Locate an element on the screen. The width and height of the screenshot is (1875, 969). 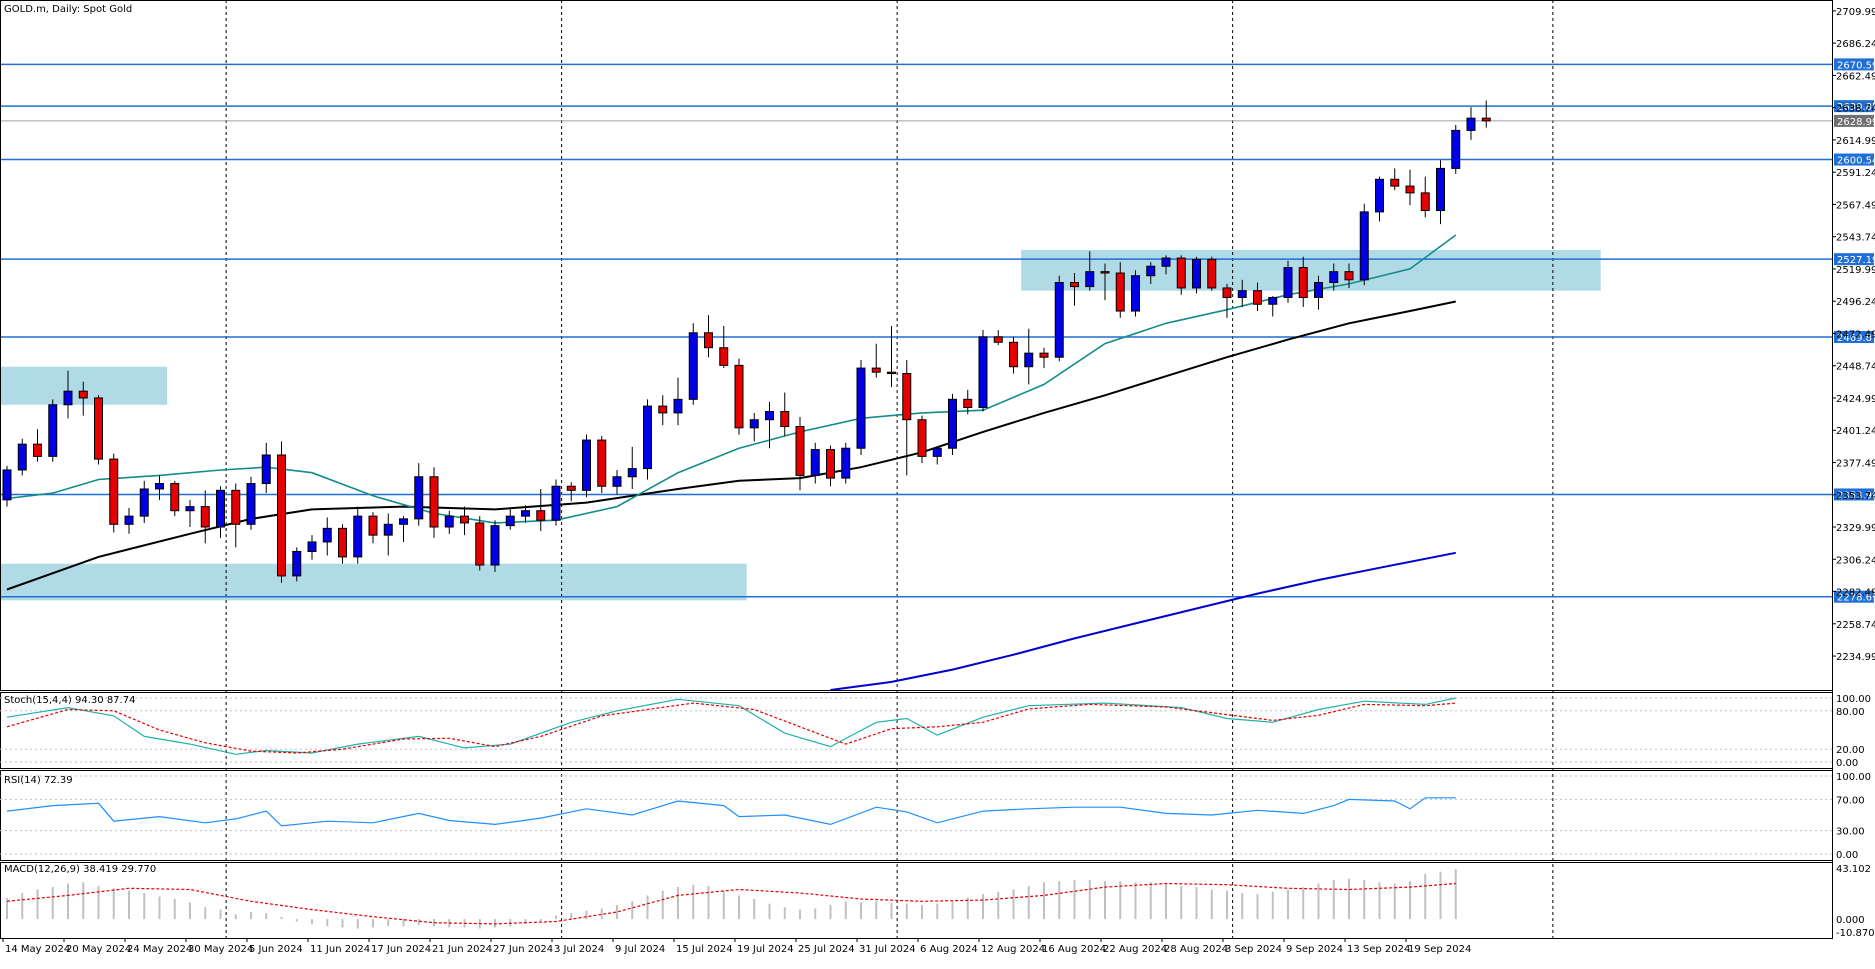
time-label-3: 30 May 2024 is located at coordinates (220, 949).